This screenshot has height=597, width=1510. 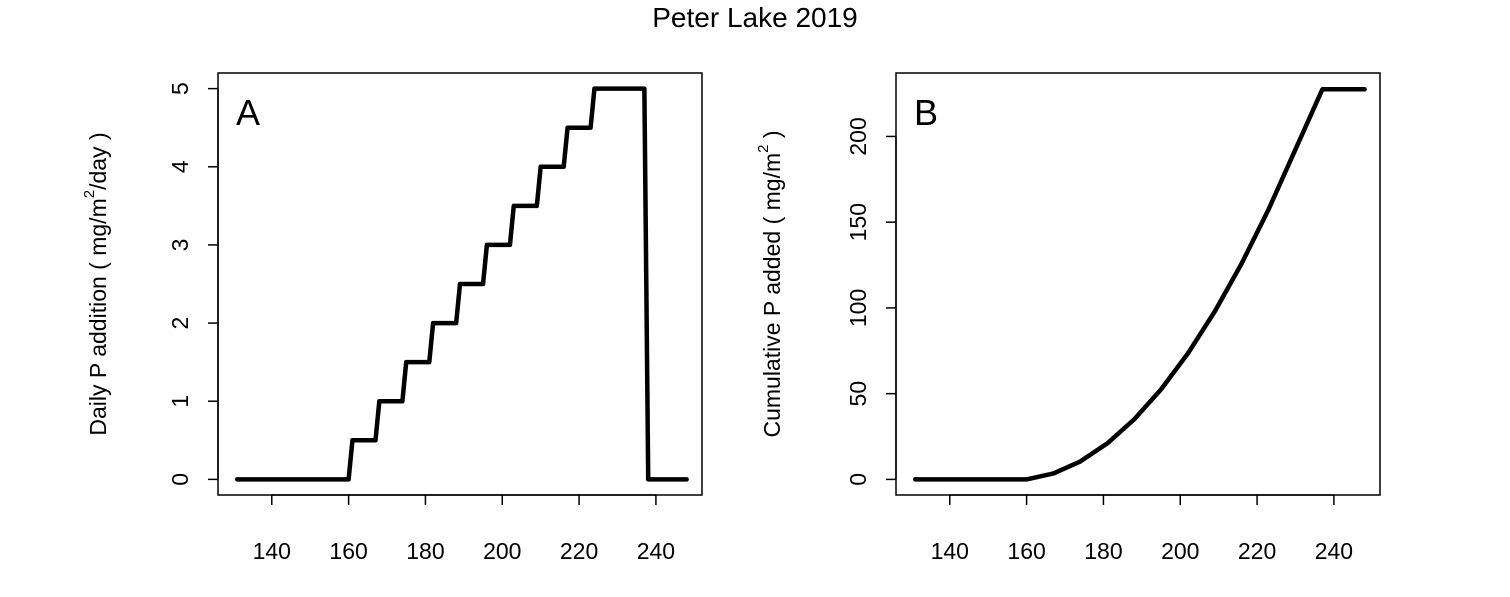 I want to click on panel-a-x-tick-label: 220, so click(x=579, y=551).